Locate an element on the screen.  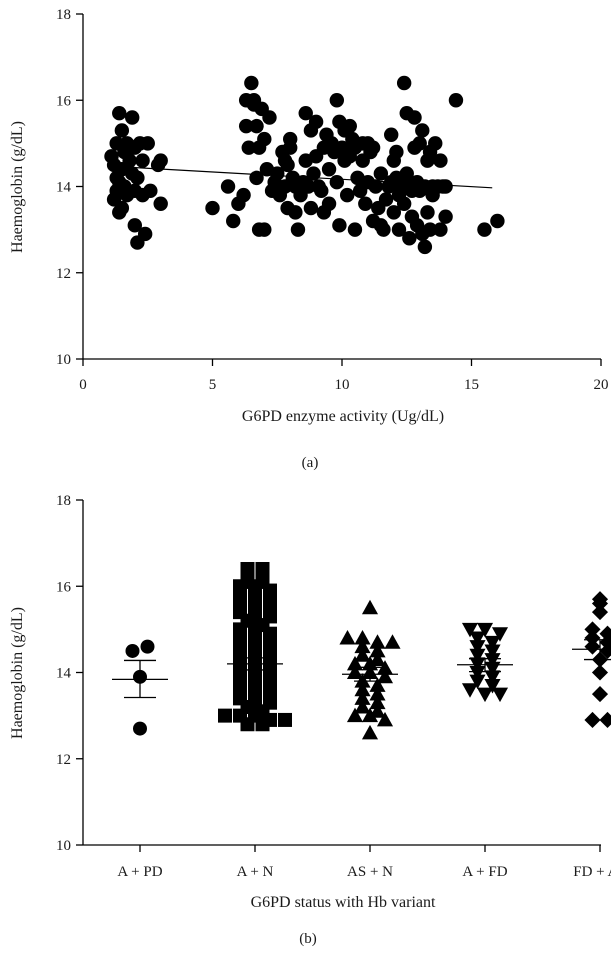
a-x-tick-label: 5 is located at coordinates (213, 385).